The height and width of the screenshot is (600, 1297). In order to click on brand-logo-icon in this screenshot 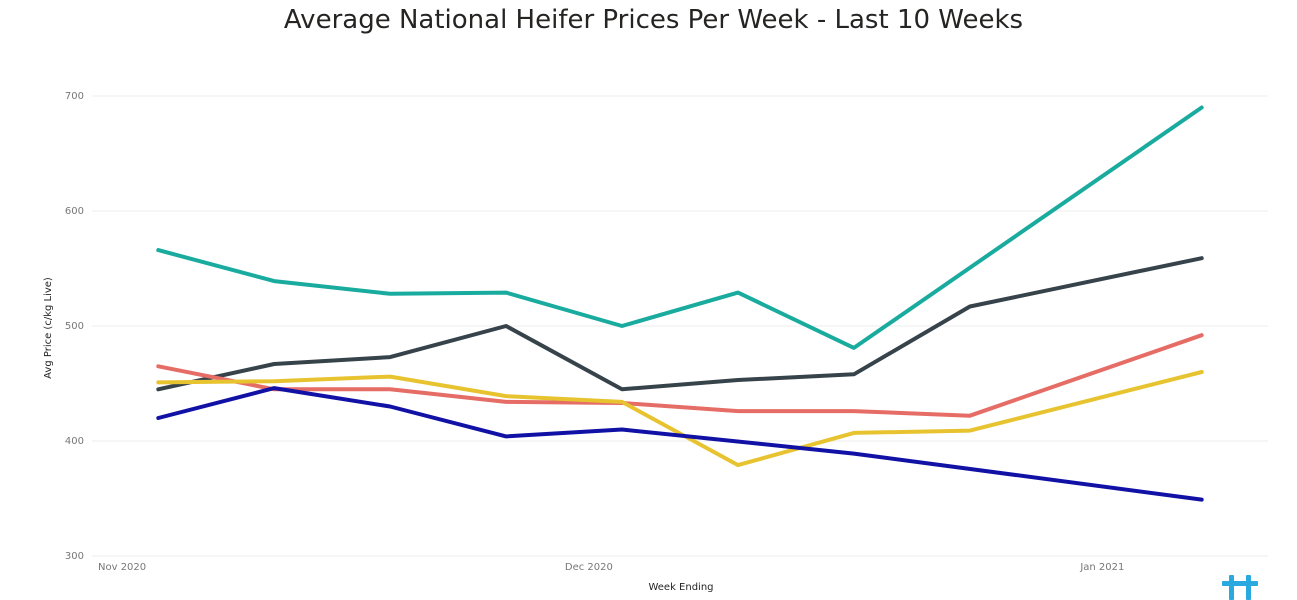, I will do `click(1240, 587)`.